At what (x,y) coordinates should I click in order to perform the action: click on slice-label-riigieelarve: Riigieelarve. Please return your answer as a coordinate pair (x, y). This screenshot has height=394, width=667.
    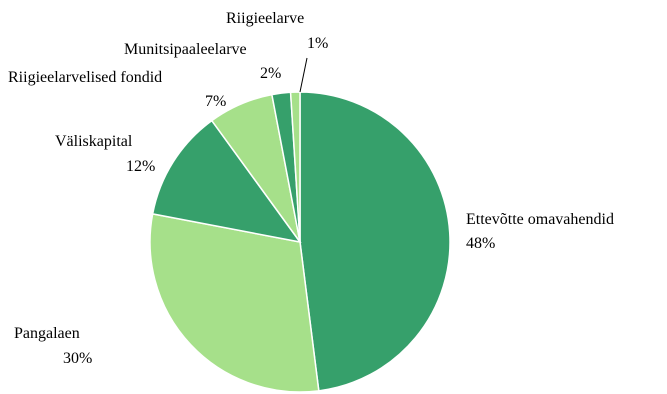
    Looking at the image, I should click on (265, 18).